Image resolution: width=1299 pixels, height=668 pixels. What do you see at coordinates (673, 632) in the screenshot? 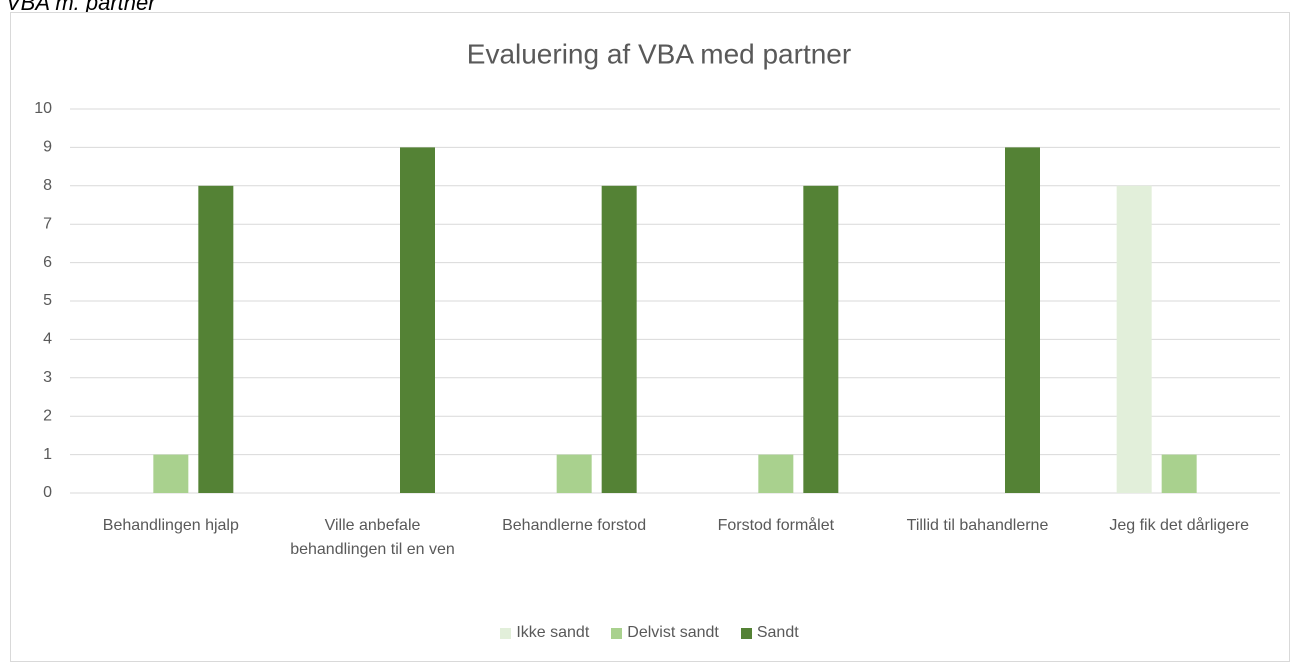
I see `legend-label: Delvist sandt` at bounding box center [673, 632].